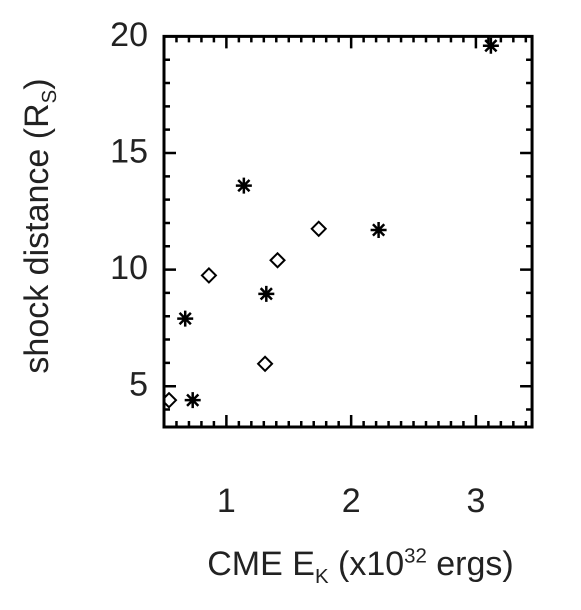  Describe the element at coordinates (476, 501) in the screenshot. I see `x-tick-label: 3` at that location.